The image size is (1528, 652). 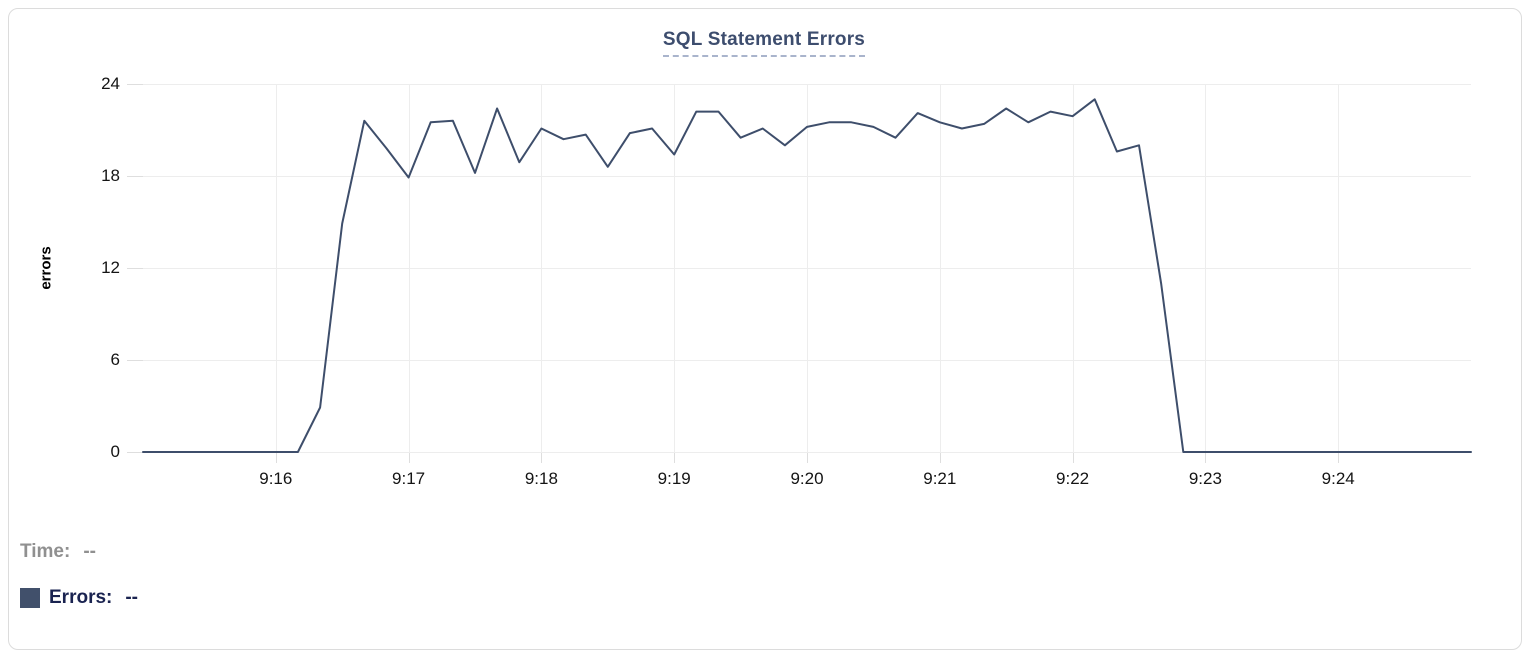 What do you see at coordinates (110, 267) in the screenshot?
I see `y-tick-label: 12` at bounding box center [110, 267].